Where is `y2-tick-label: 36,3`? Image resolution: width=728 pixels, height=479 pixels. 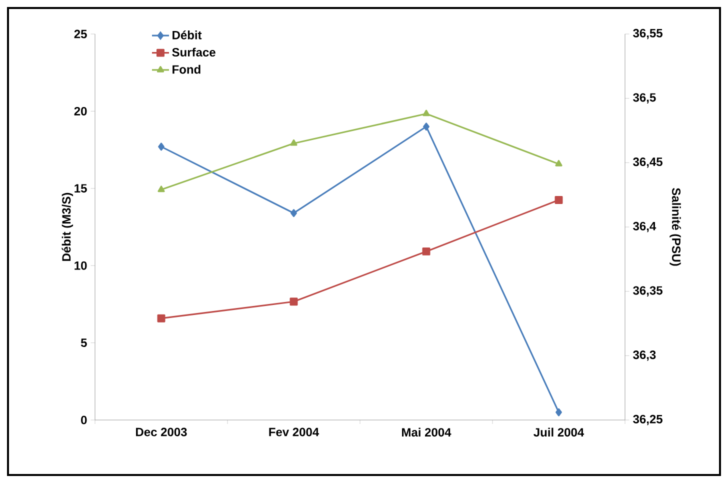
y2-tick-label: 36,3 is located at coordinates (644, 355).